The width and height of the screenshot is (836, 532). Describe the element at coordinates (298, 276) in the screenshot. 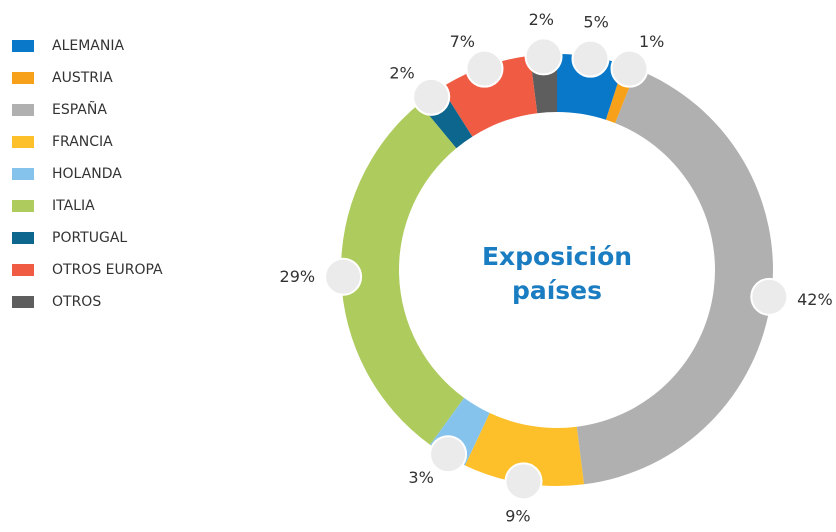

I see `data-label: 29%` at that location.